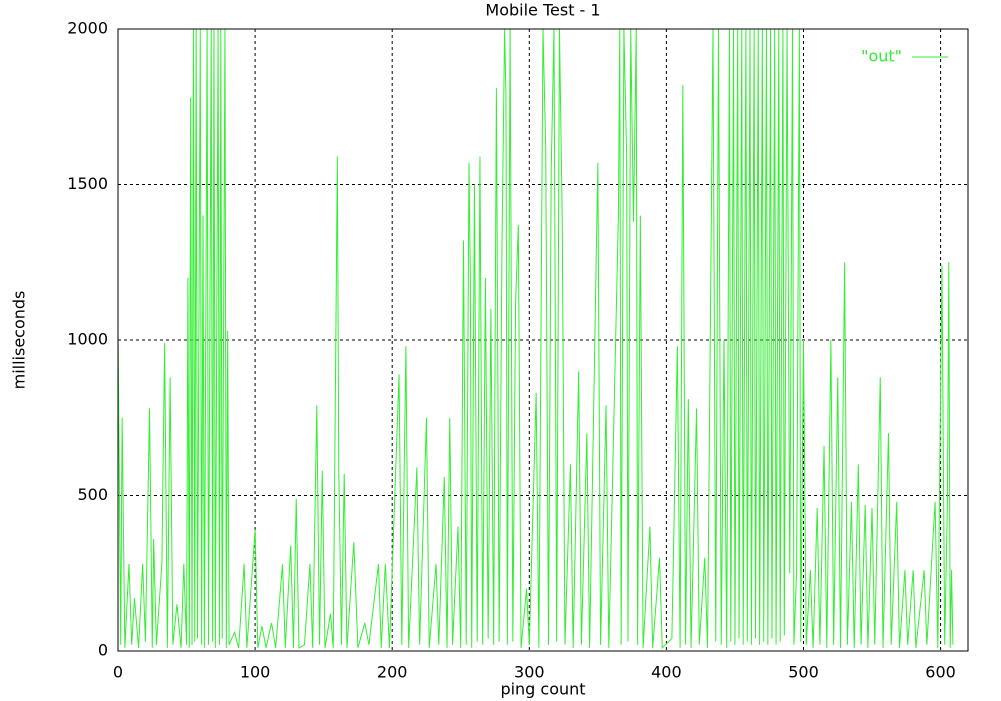  I want to click on x-tick-label: 300, so click(529, 672).